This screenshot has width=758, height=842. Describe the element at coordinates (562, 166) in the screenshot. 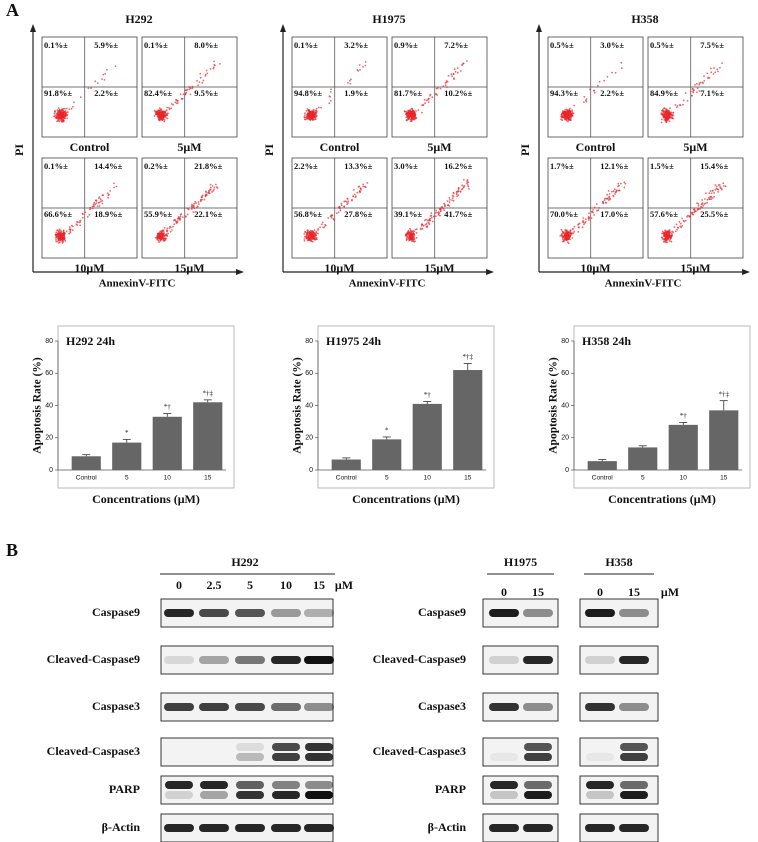

I see `quadrant-value: 1.7%±` at that location.